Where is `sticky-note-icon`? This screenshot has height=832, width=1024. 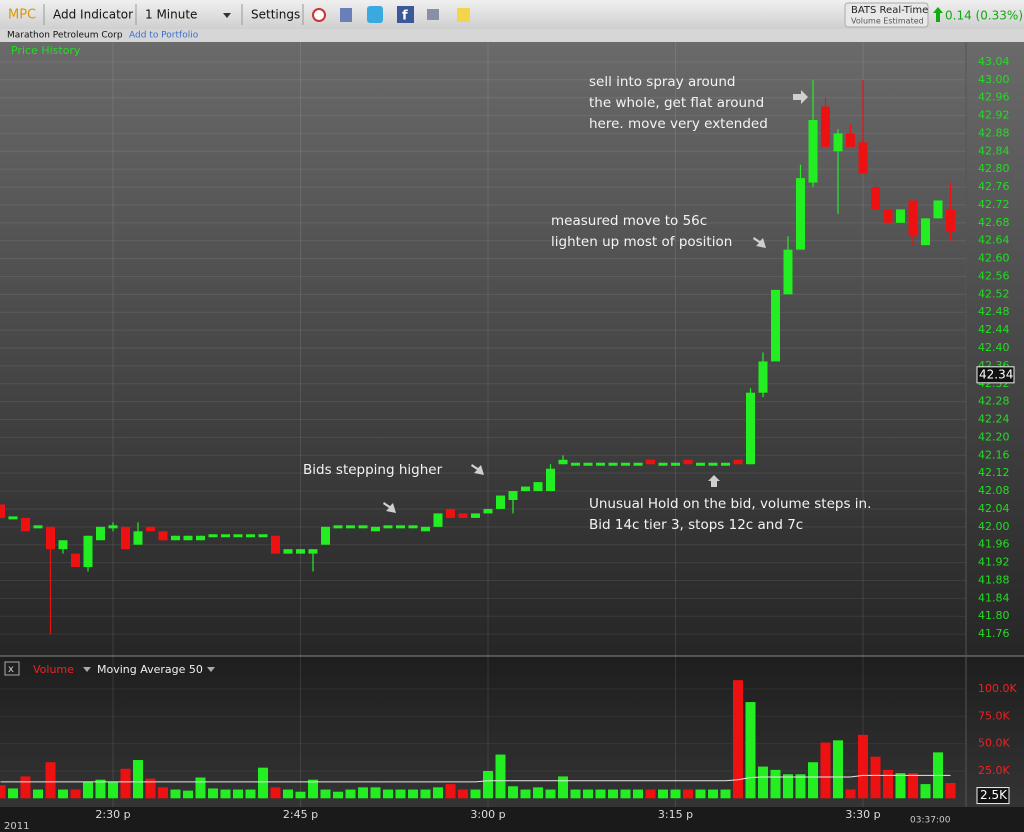
sticky-note-icon is located at coordinates (463, 15).